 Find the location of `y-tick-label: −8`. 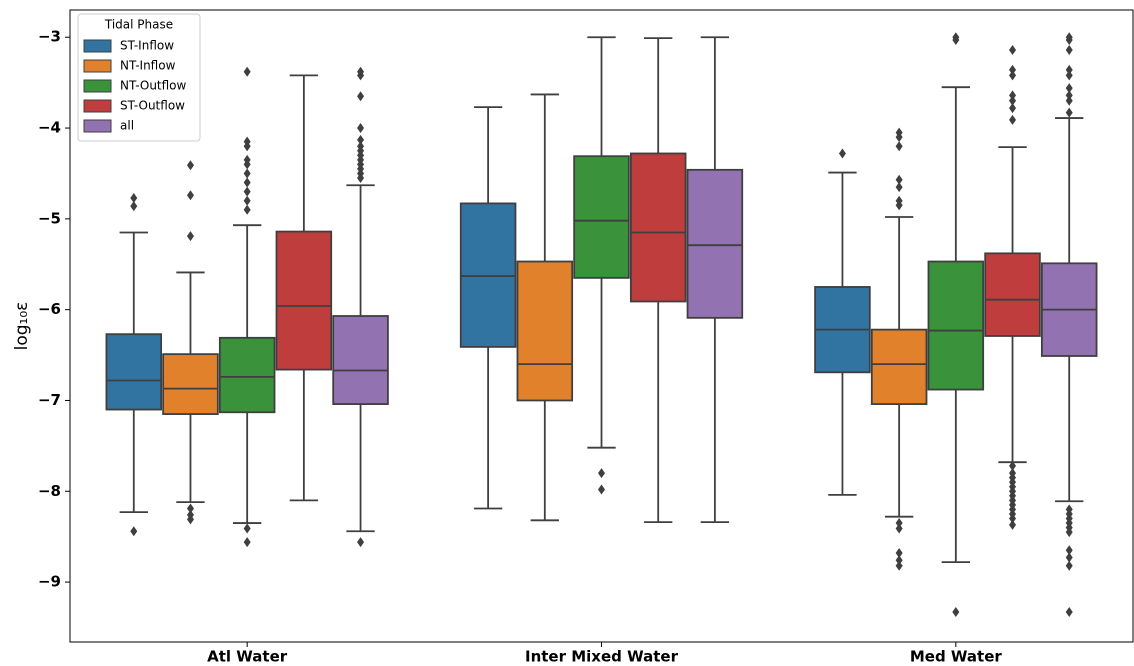

y-tick-label: −8 is located at coordinates (49, 491).